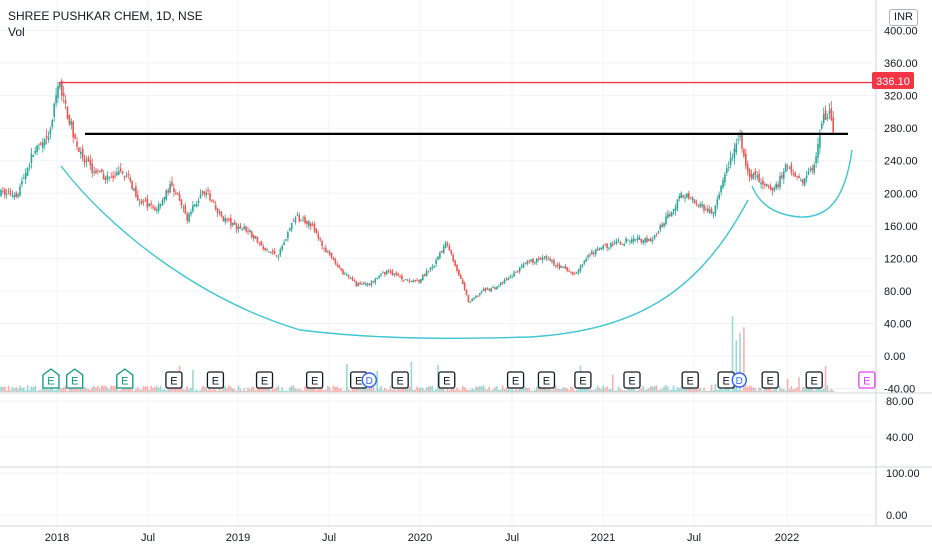 The height and width of the screenshot is (550, 932). I want to click on currency-badge: INR, so click(903, 17).